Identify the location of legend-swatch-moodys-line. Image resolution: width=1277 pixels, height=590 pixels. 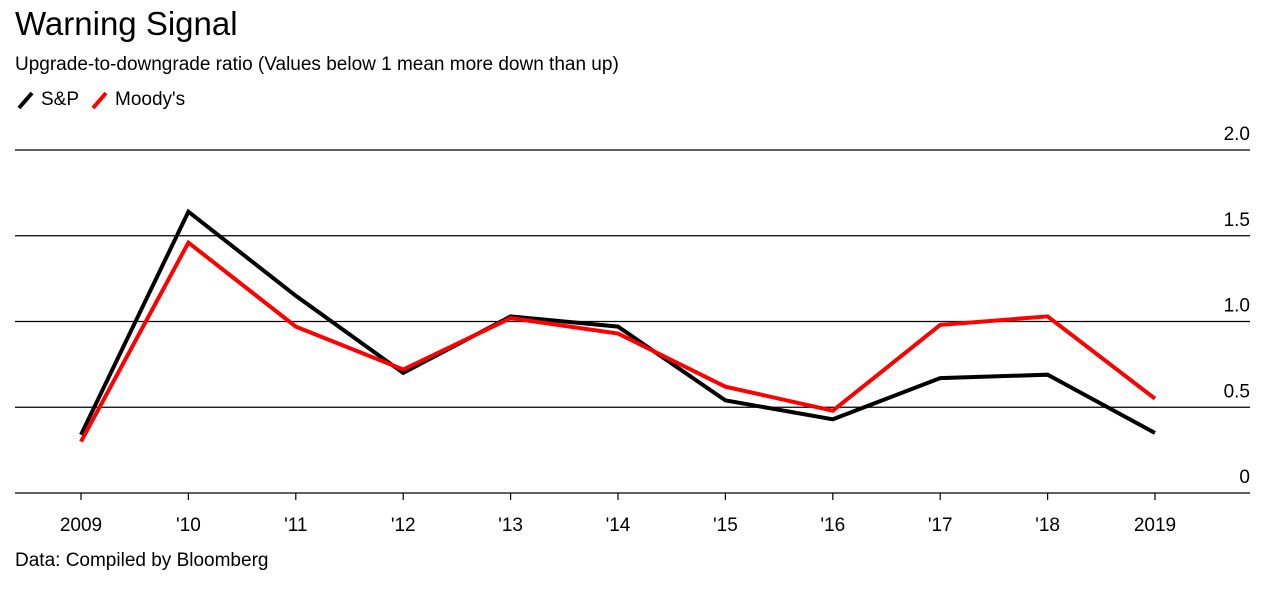
(99, 100).